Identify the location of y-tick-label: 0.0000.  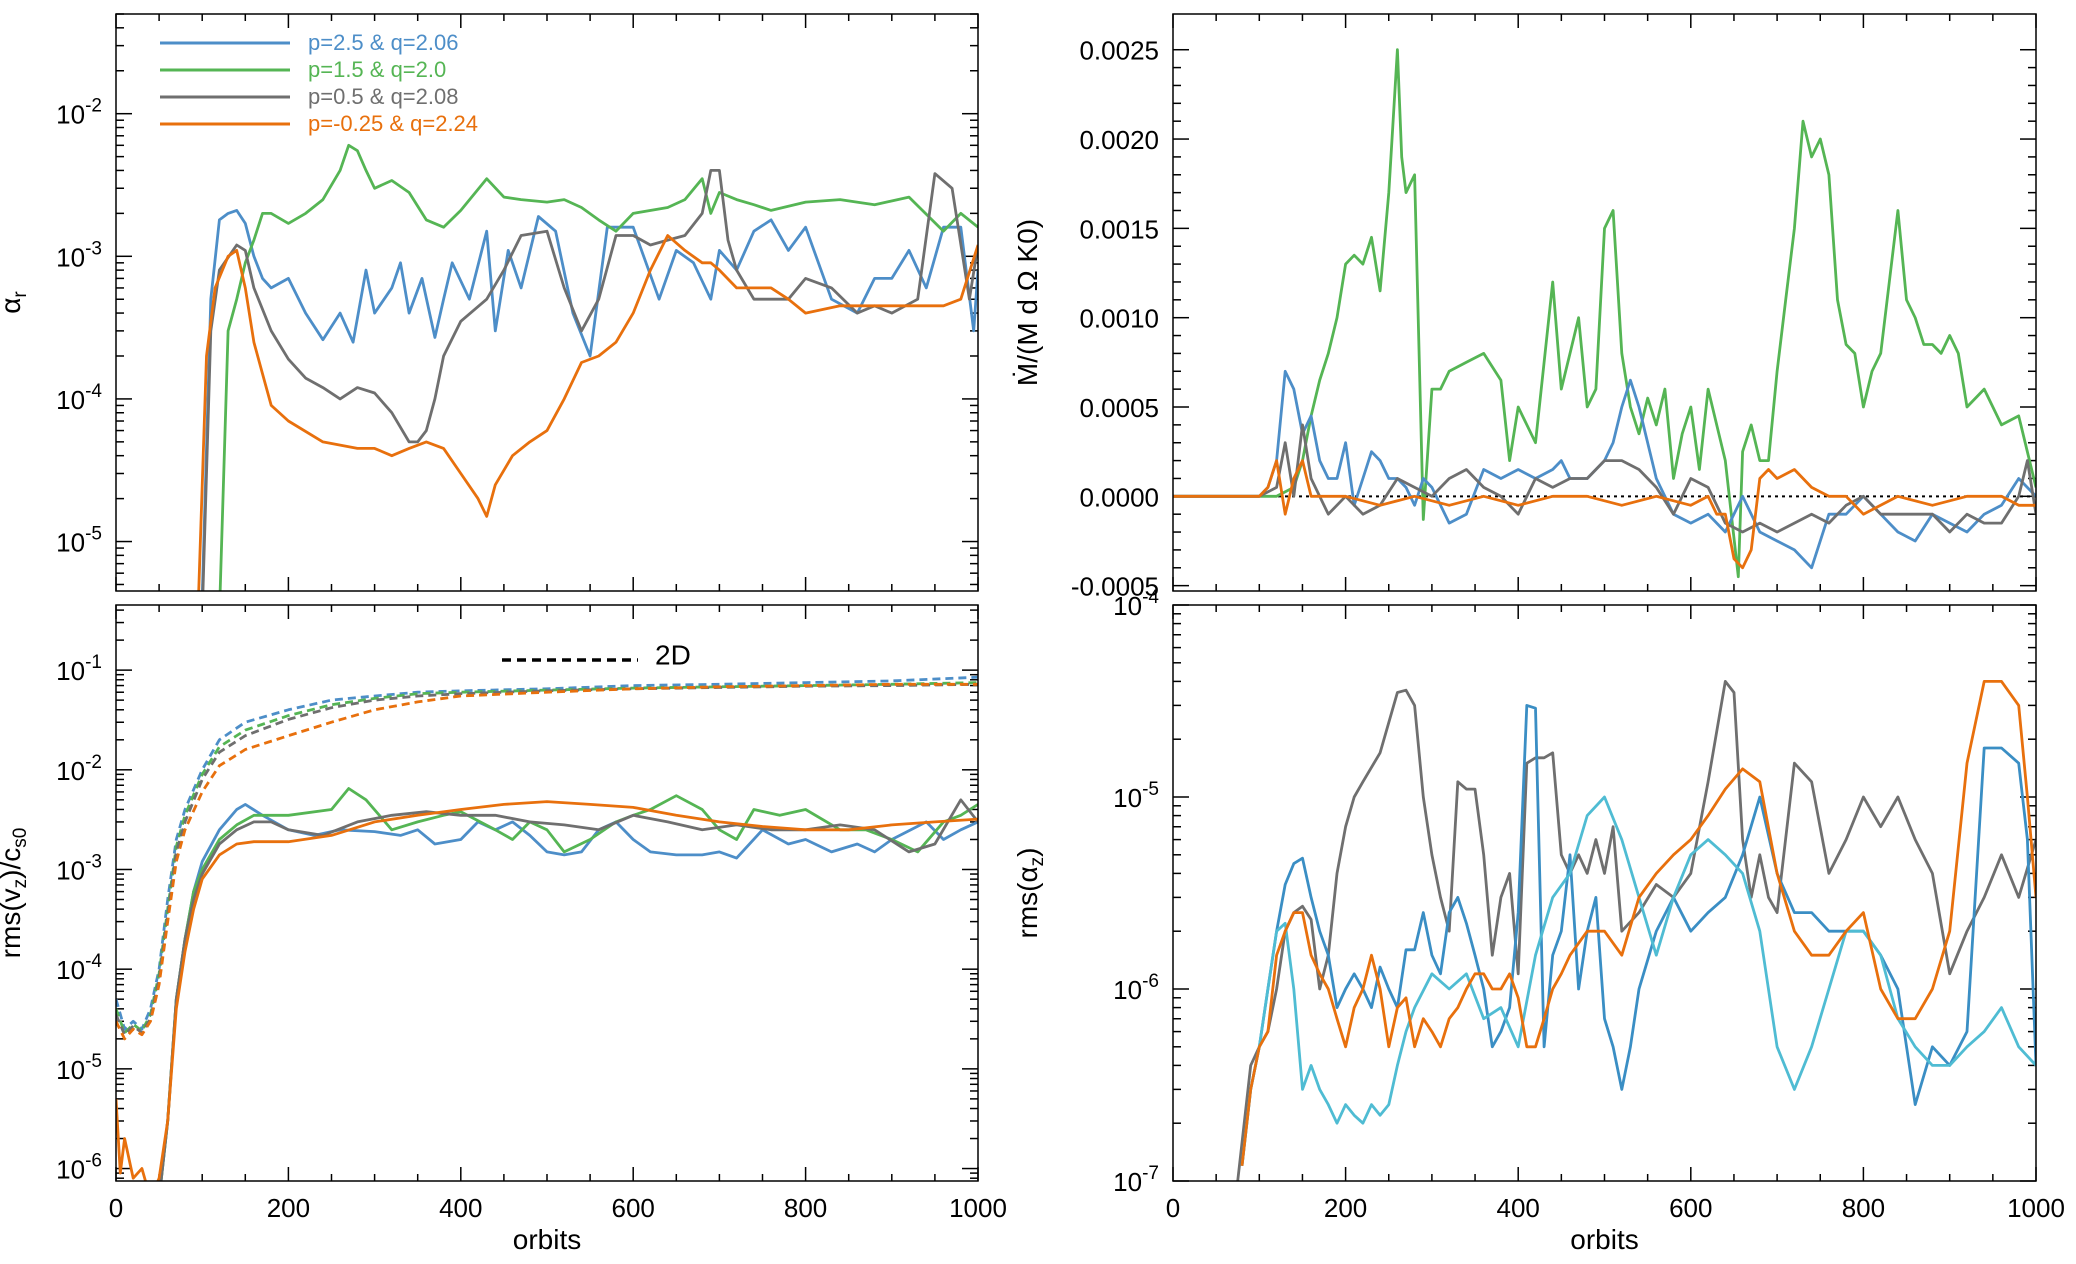
(1119, 497).